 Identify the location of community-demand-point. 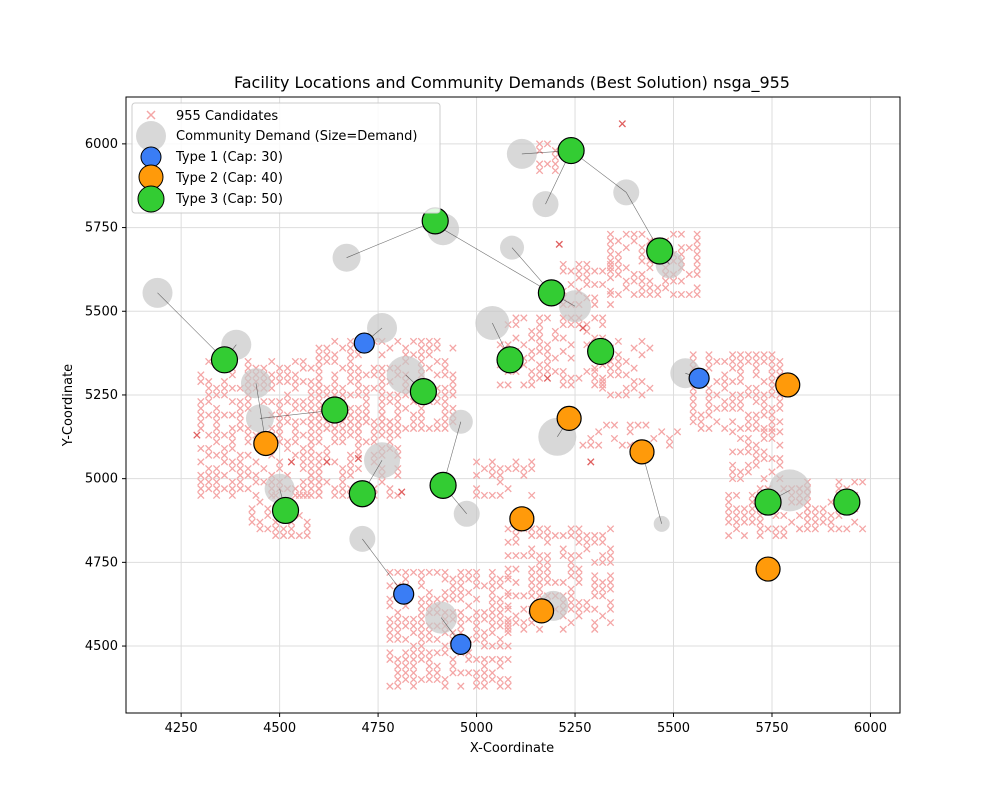
(512, 247).